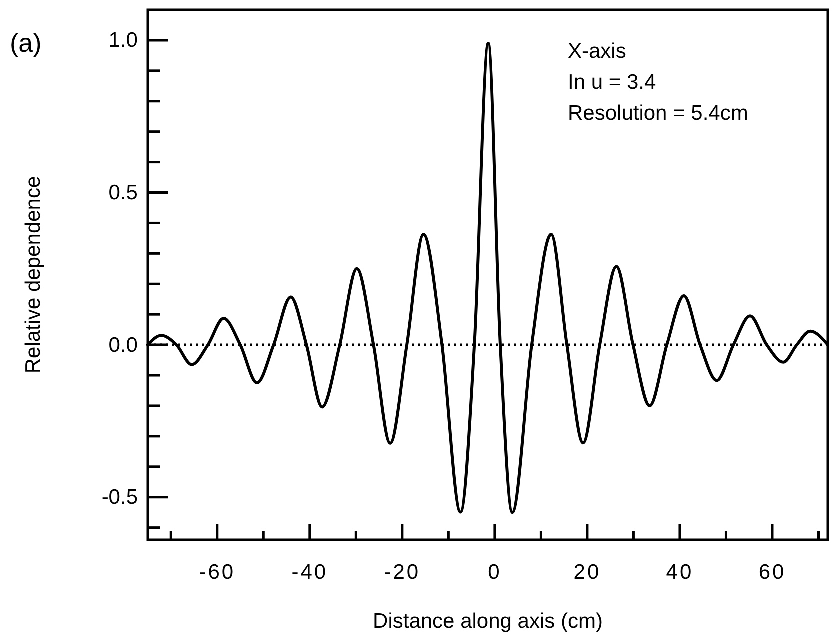  I want to click on x-tick-label: 20, so click(588, 572).